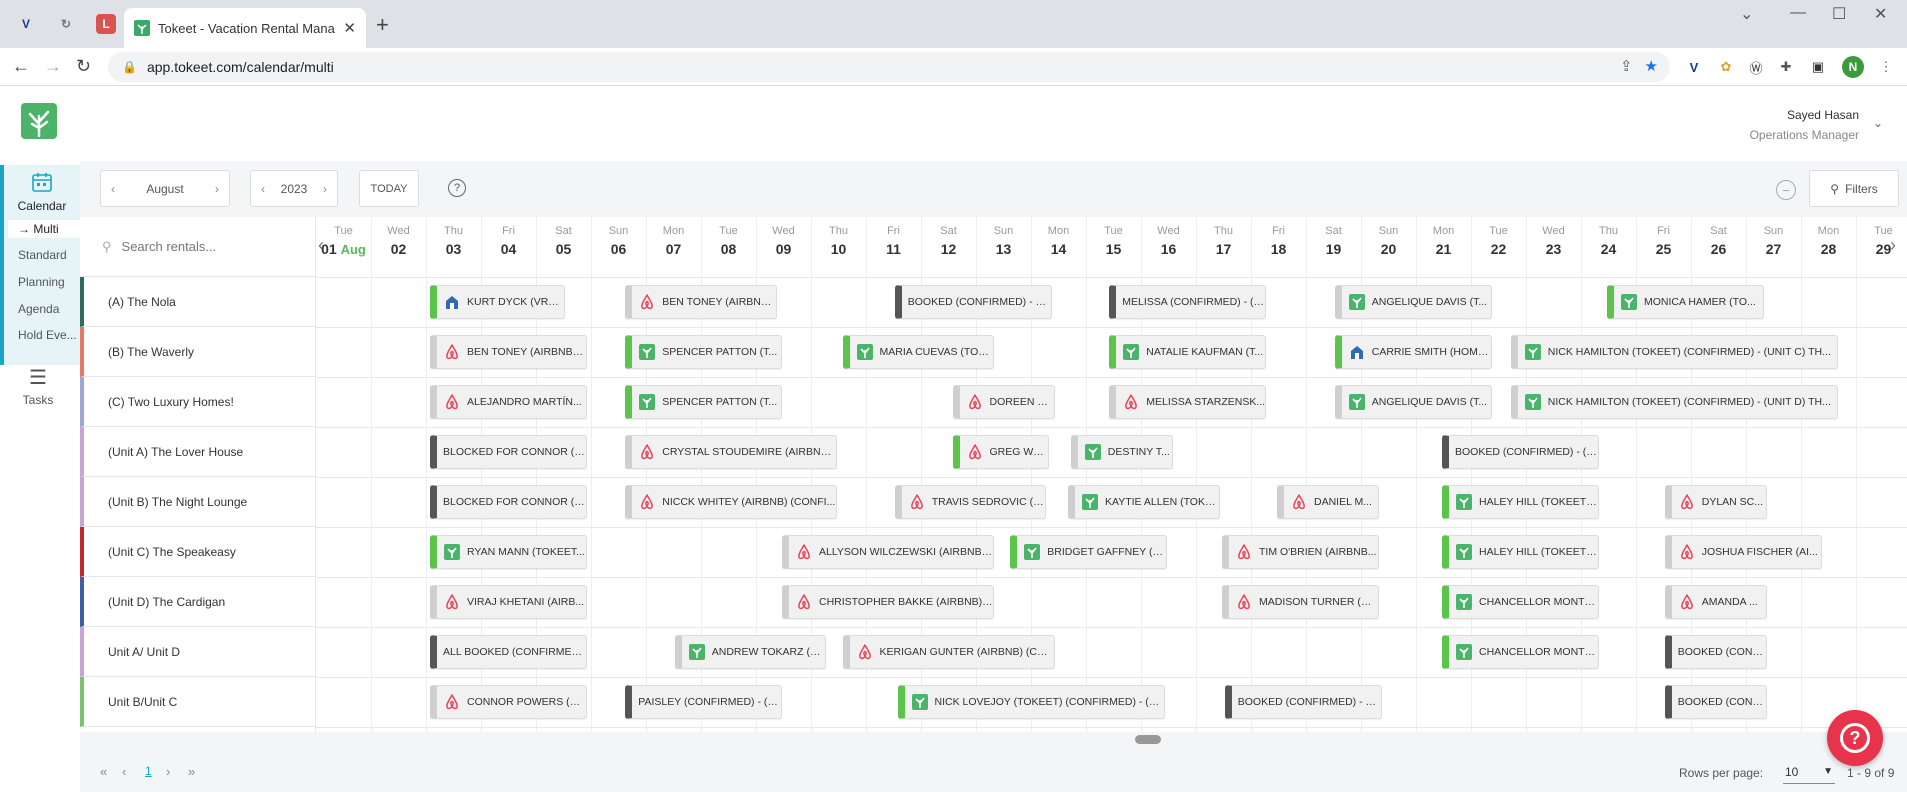  I want to click on reload-icon: ↻, so click(84, 66).